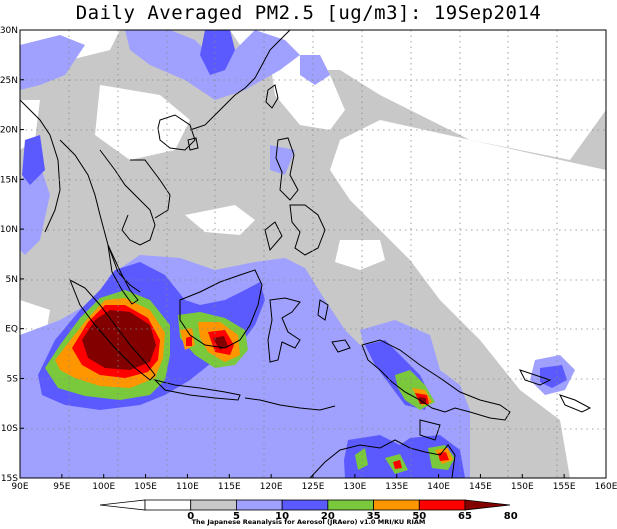  Describe the element at coordinates (374, 516) in the screenshot. I see `colorbar-label: 35` at that location.